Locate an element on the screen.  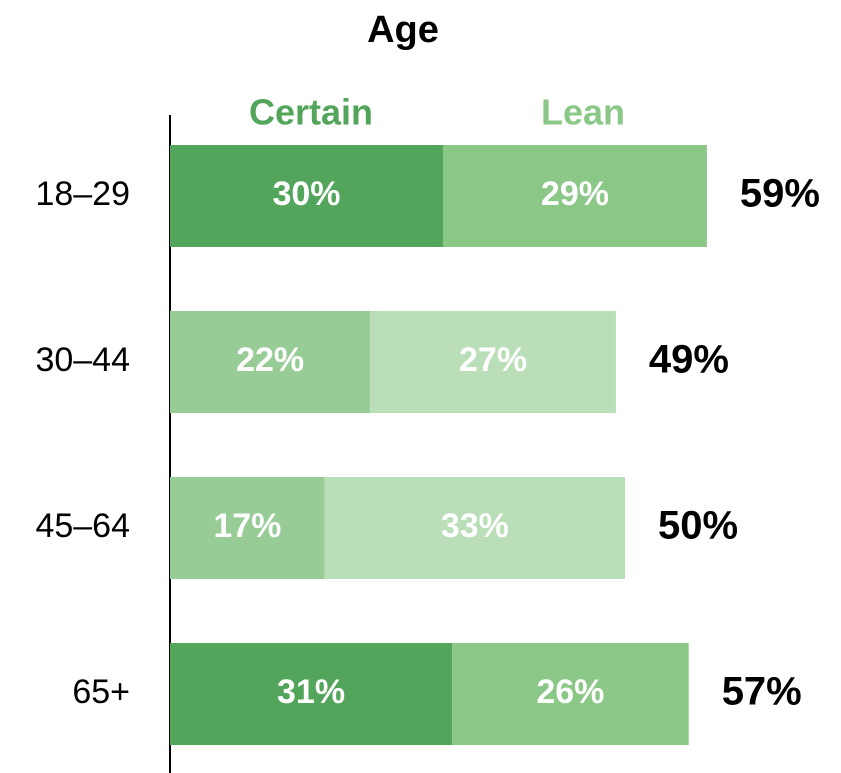
segment-label: 26% is located at coordinates (570, 692).